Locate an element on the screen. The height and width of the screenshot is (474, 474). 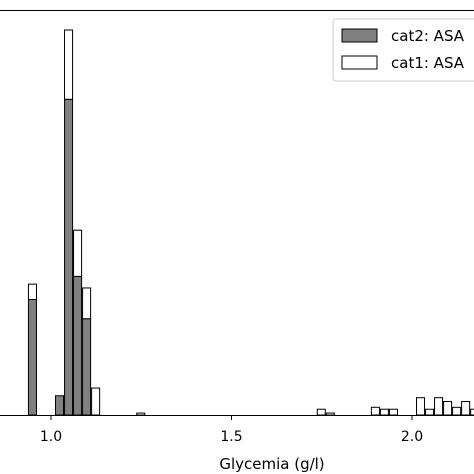
legend-label-cat1: cat1: ASA is located at coordinates (428, 63).